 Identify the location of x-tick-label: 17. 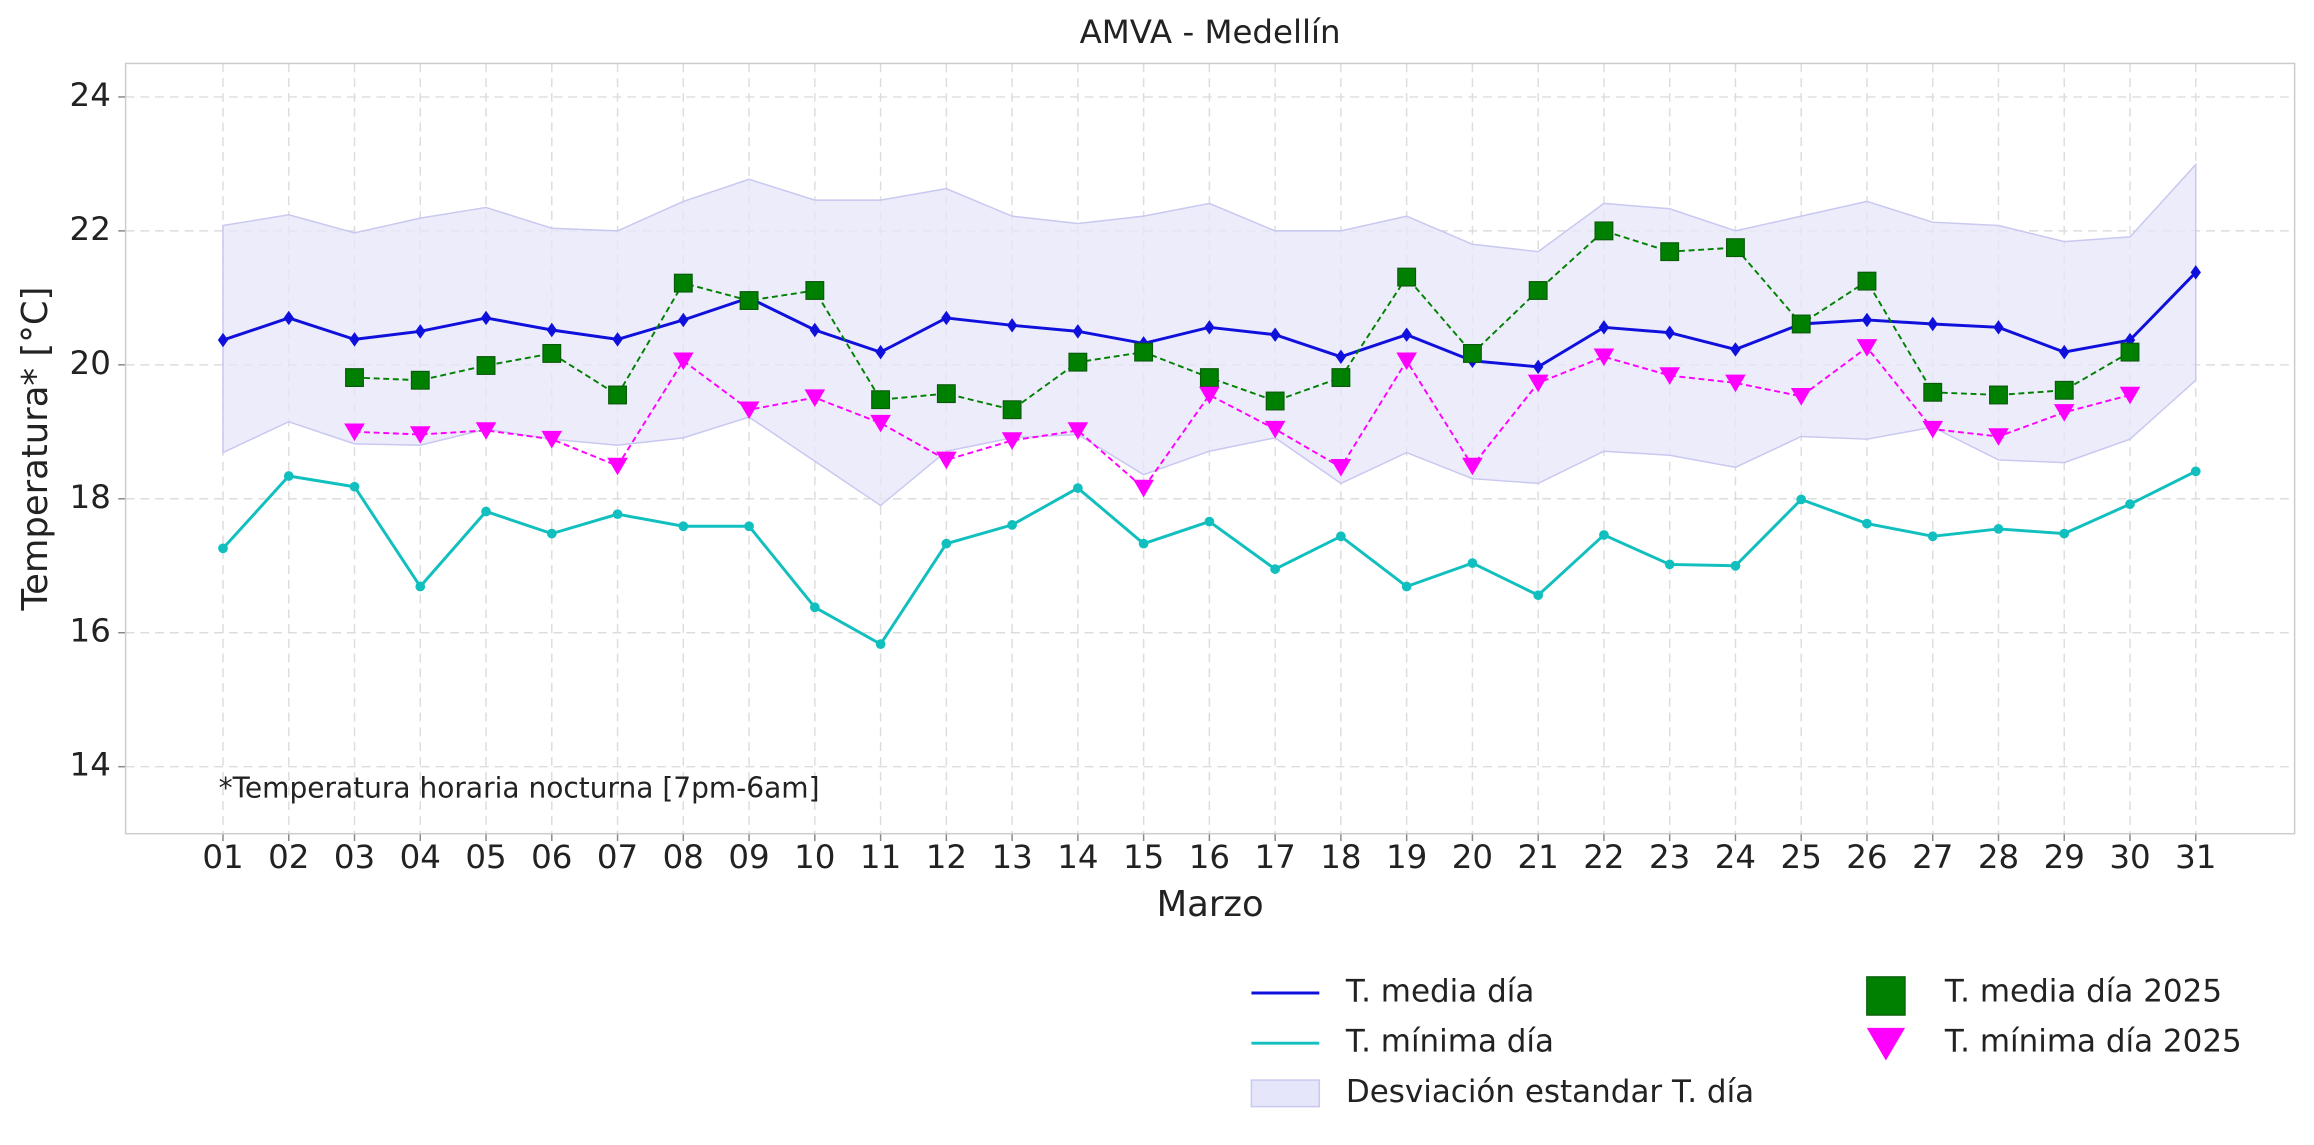
(1274, 857).